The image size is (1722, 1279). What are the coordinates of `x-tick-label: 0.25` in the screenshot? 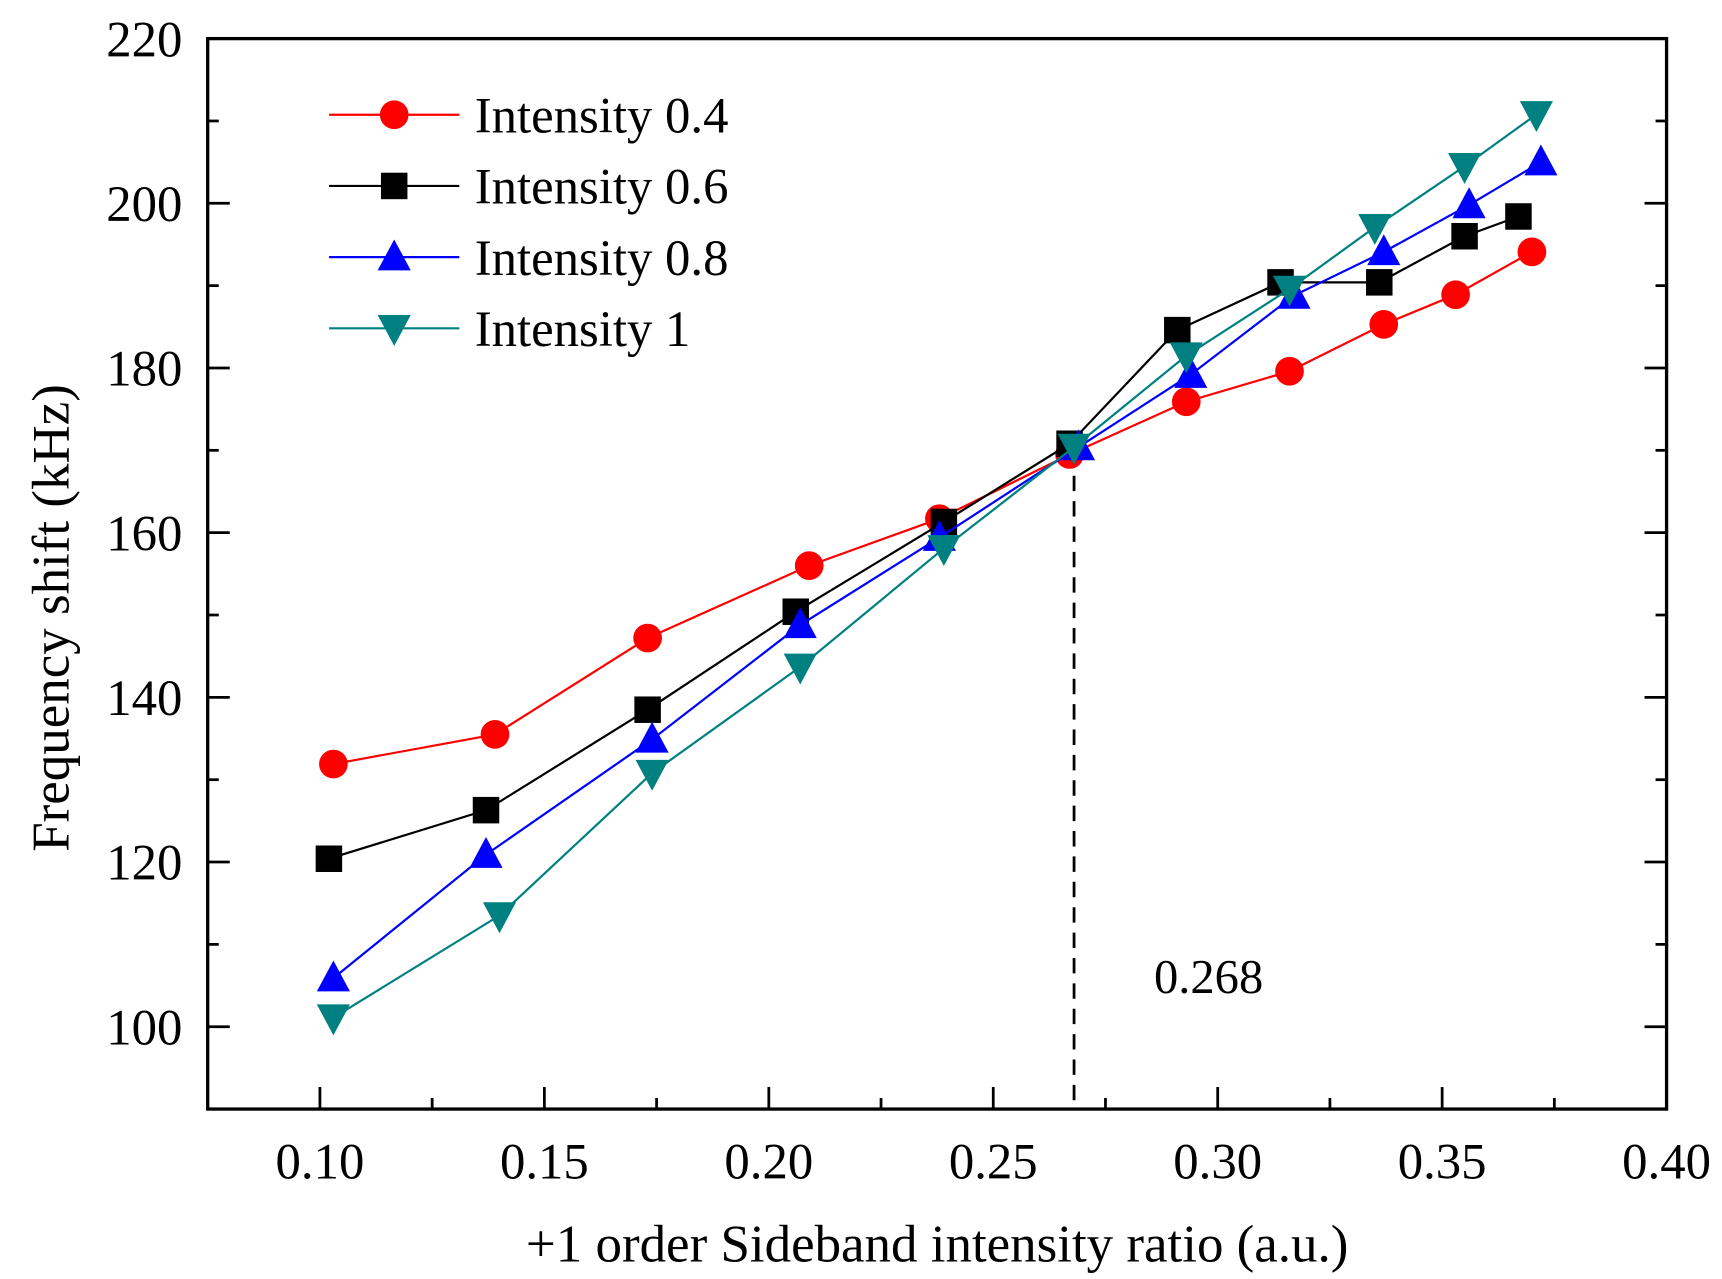 It's located at (993, 1162).